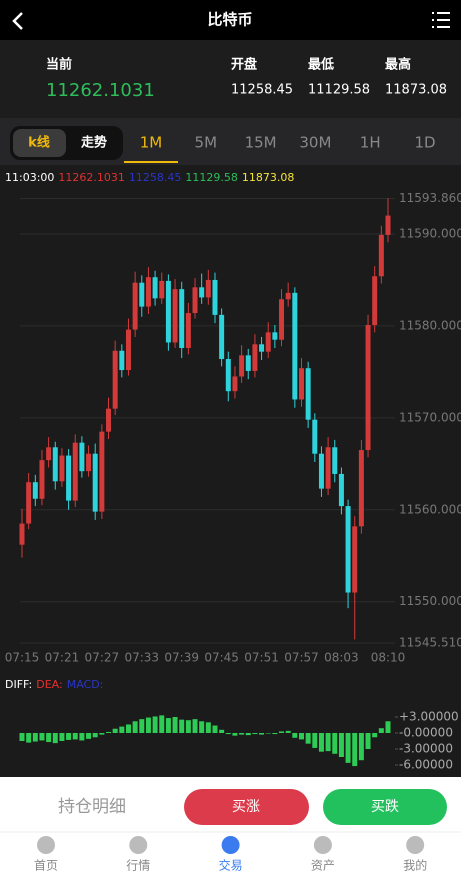 The height and width of the screenshot is (881, 461). Describe the element at coordinates (206, 143) in the screenshot. I see `interval-tab: 5M` at that location.